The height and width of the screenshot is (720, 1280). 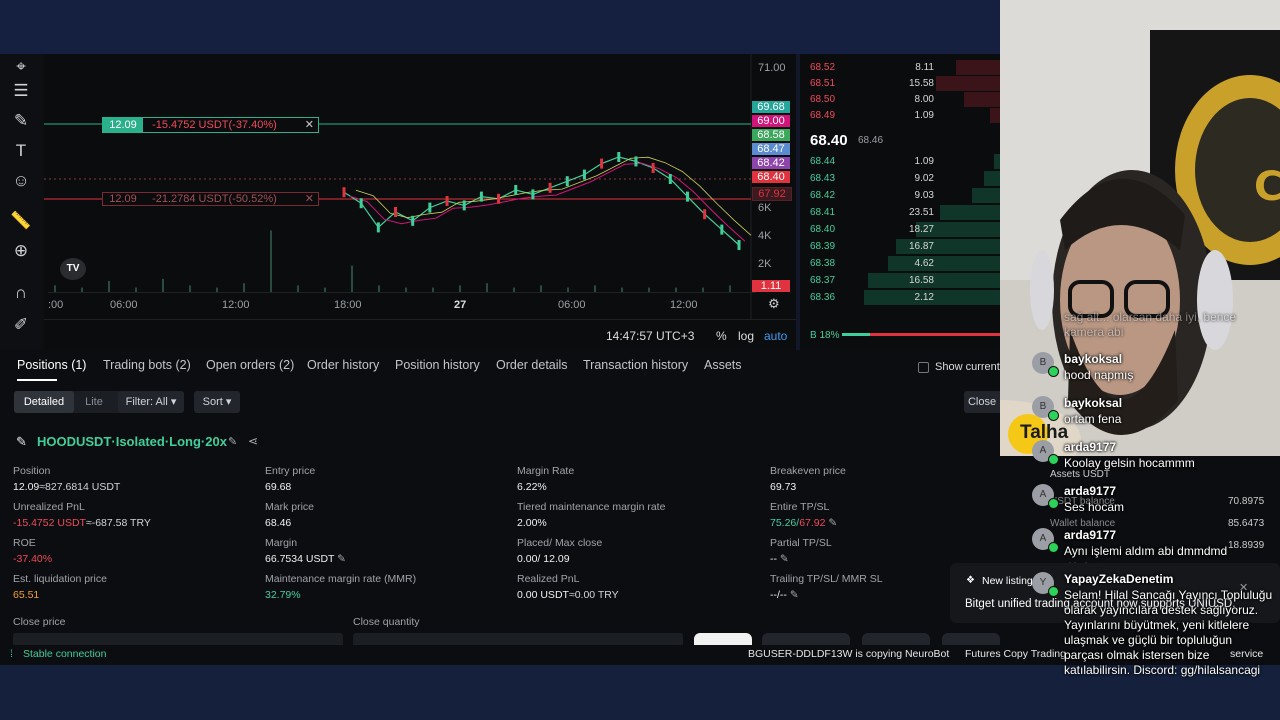 What do you see at coordinates (52, 365) in the screenshot?
I see `tab-positions: Positions (1)` at bounding box center [52, 365].